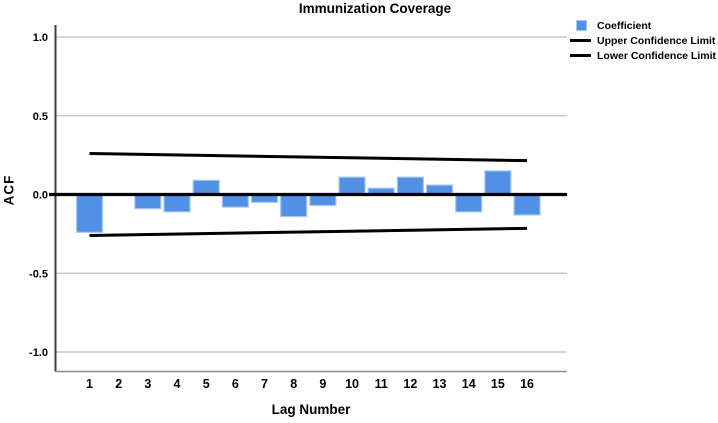 Image resolution: width=718 pixels, height=423 pixels. I want to click on x-tick-label: 16, so click(527, 384).